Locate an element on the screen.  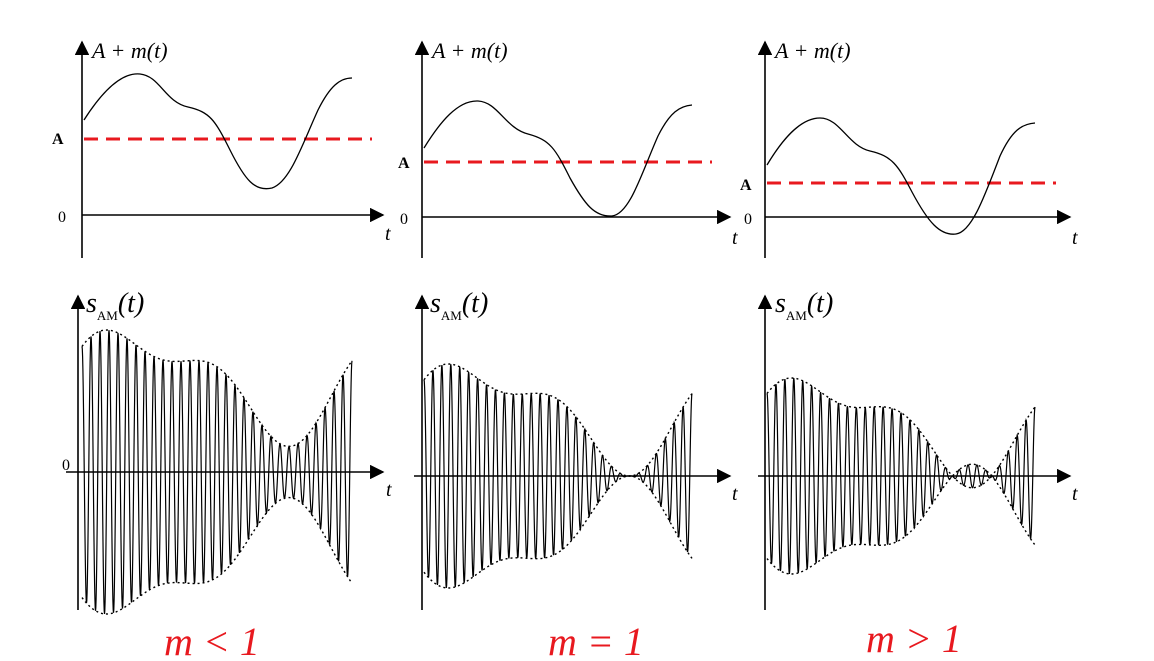
top-panel-2: A + m(t) t 0 A is located at coordinates (568, 148).